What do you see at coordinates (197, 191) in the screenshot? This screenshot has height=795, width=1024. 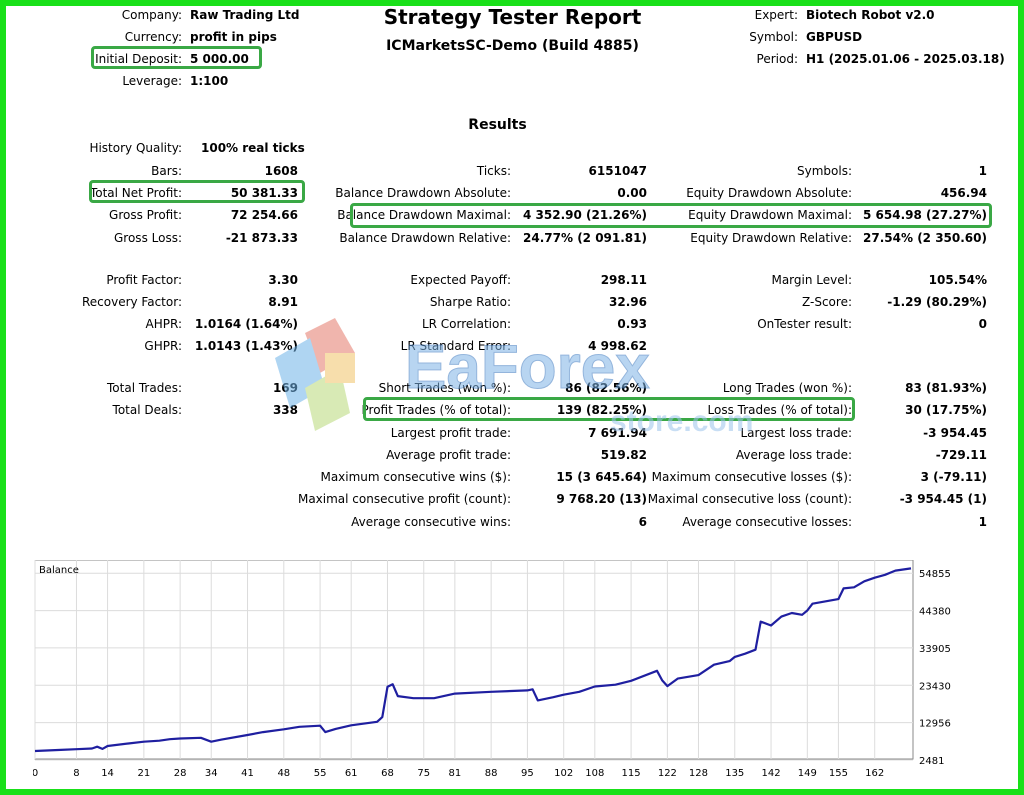 I see `highlight-total-net-profit` at bounding box center [197, 191].